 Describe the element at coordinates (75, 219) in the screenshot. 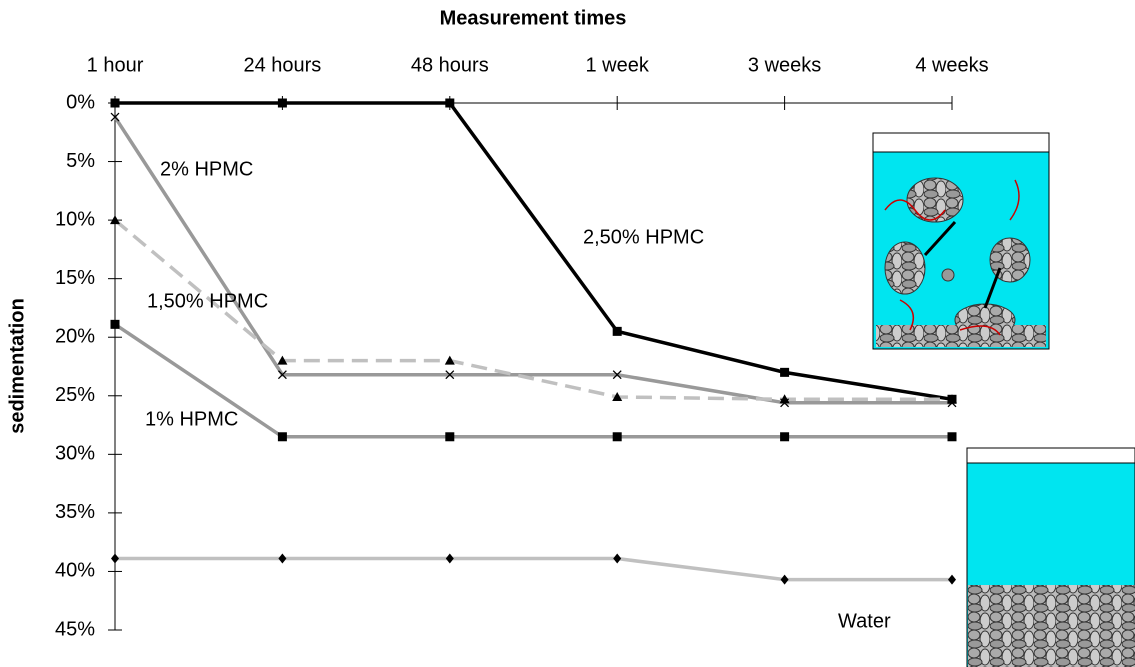

I see `y-tick-label: 10%` at that location.